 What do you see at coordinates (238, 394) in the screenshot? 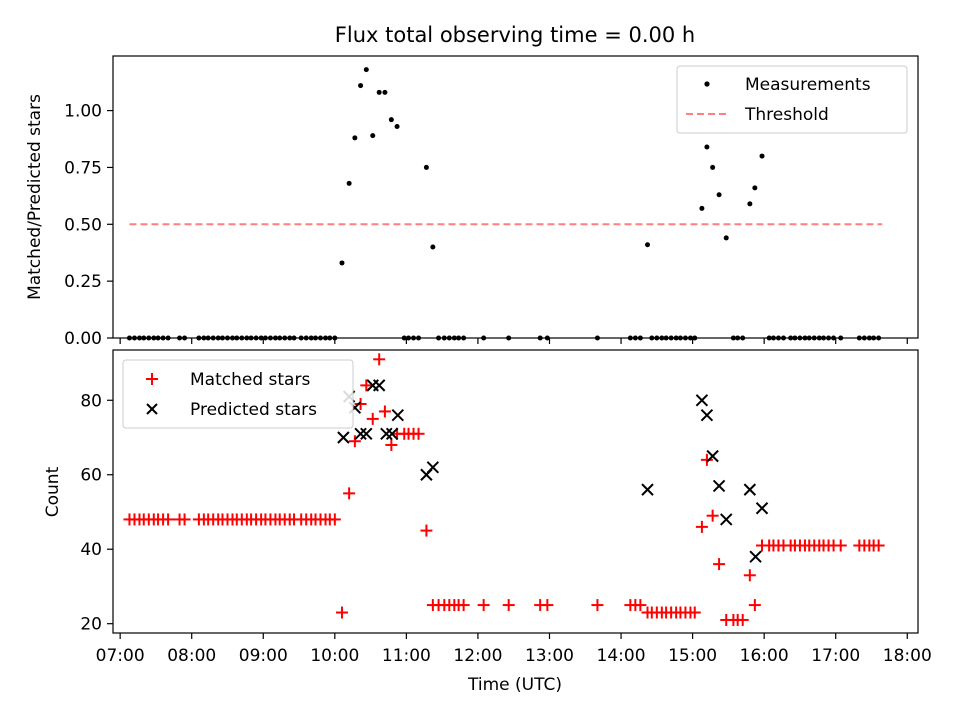
I see `bottom-legend-box` at bounding box center [238, 394].